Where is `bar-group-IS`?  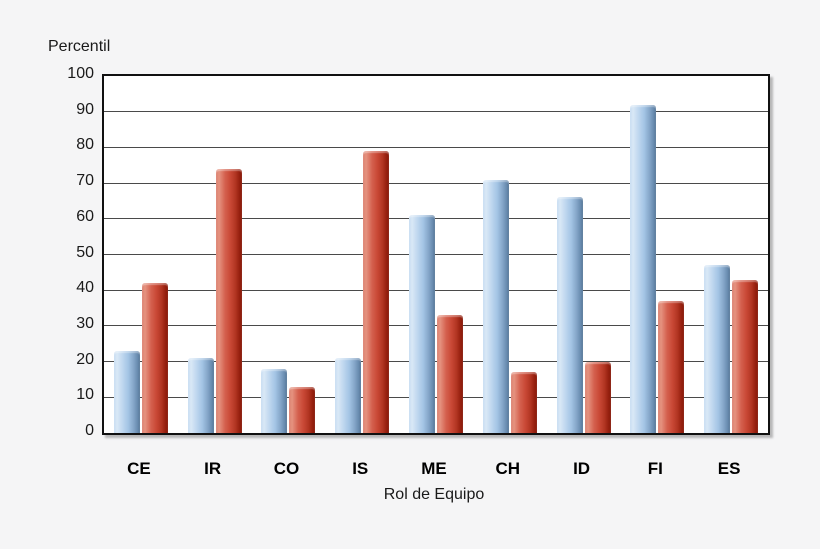 bar-group-IS is located at coordinates (362, 254).